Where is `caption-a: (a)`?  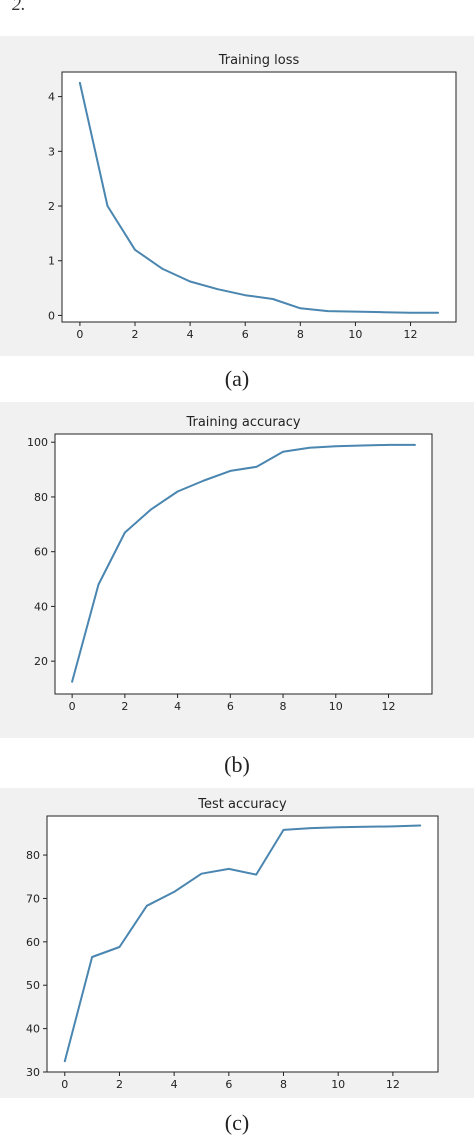 caption-a: (a) is located at coordinates (237, 378).